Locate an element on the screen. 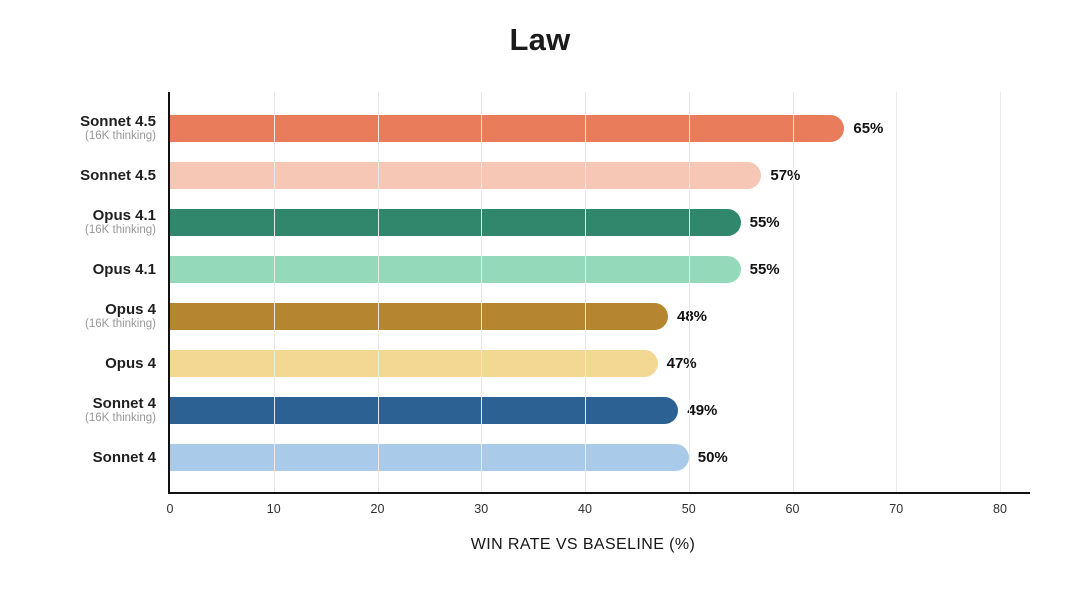 This screenshot has height=608, width=1080. bar-row: 48% is located at coordinates (600, 316).